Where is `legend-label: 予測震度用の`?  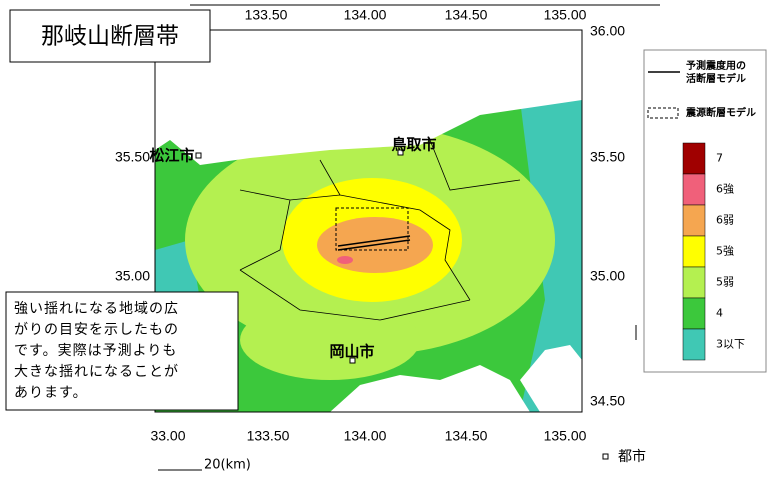 legend-label: 予測震度用の is located at coordinates (716, 65).